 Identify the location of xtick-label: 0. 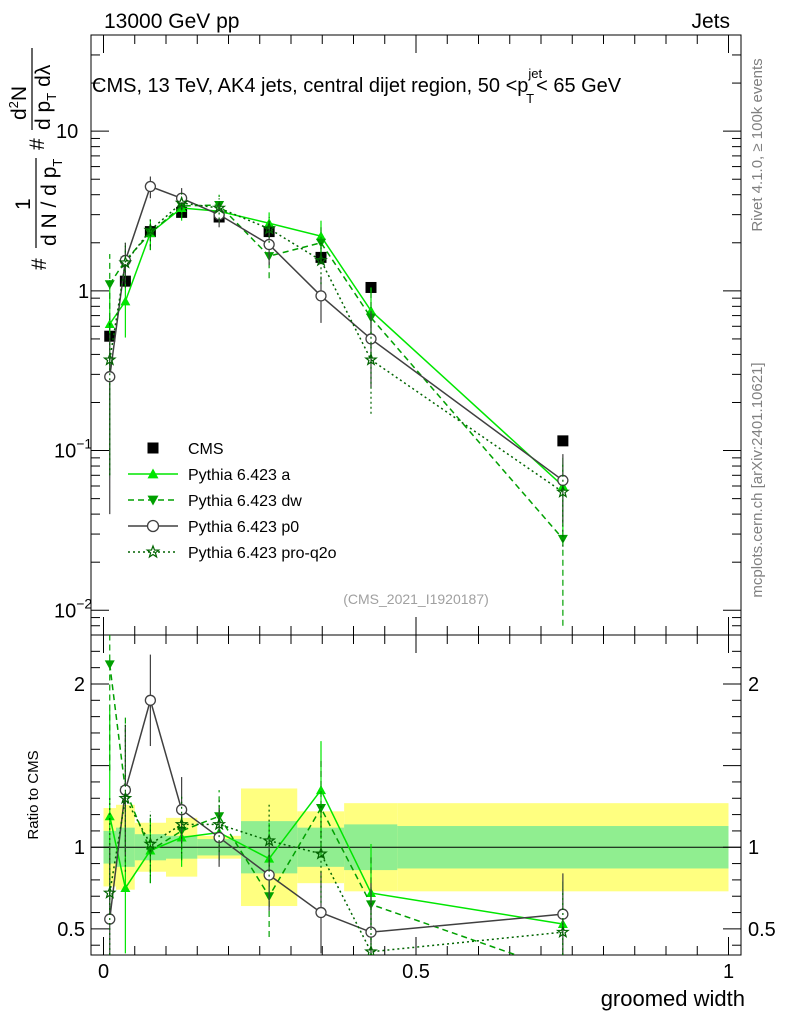
(103, 972).